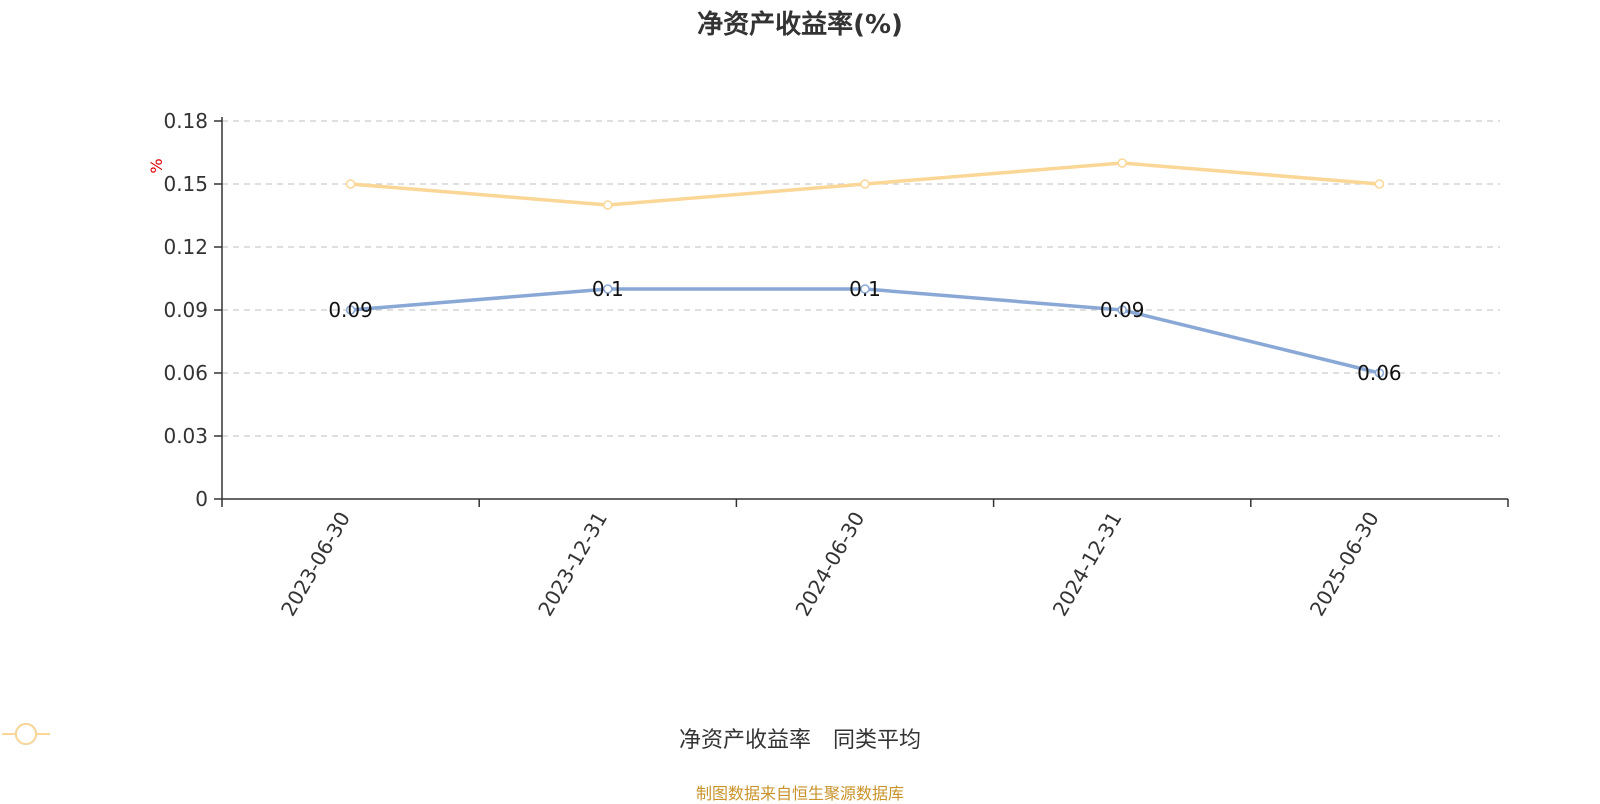 This screenshot has width=1600, height=804. I want to click on data-labels: 0.09 0.1 0.1 0.09 0.06, so click(864, 331).